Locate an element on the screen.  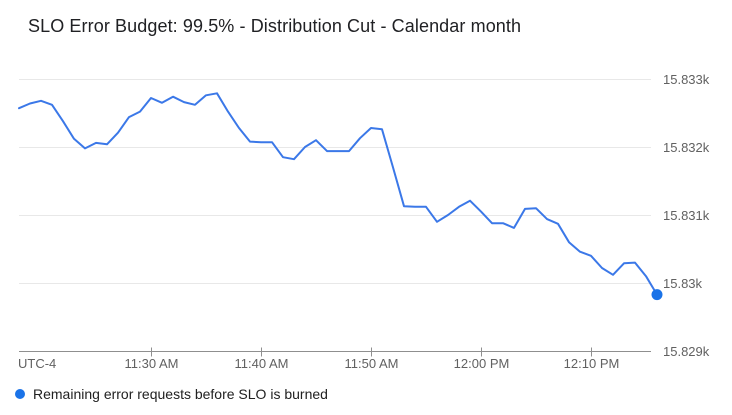
y-axis-tick-label: 15.83k is located at coordinates (683, 283).